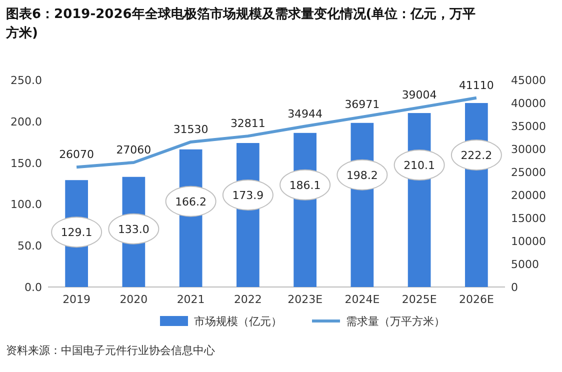 The height and width of the screenshot is (372, 562). I want to click on data-label: 133.0, so click(134, 229).